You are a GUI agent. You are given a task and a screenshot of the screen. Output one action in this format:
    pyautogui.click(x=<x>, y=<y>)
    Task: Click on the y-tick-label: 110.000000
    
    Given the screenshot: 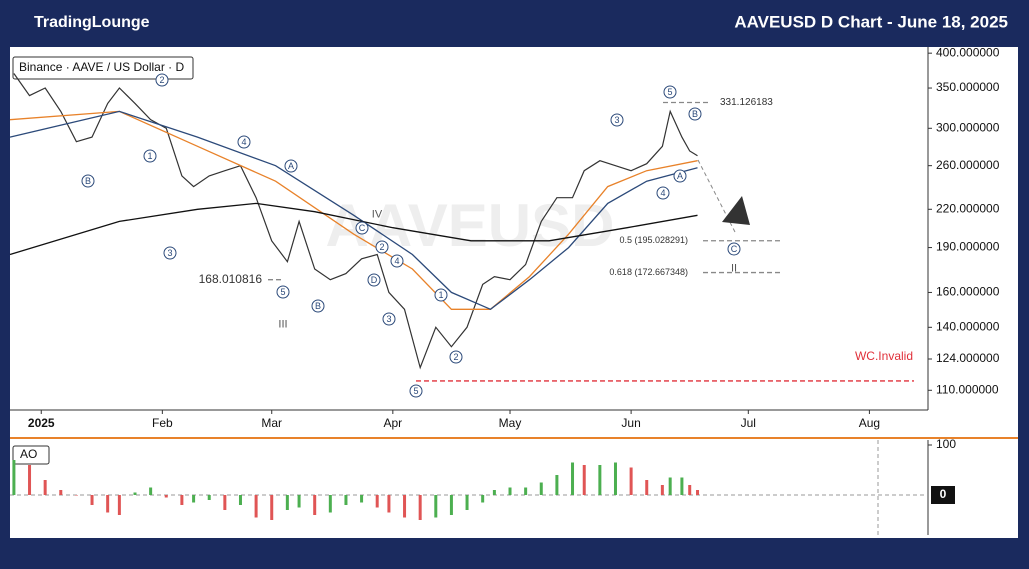 What is the action you would take?
    pyautogui.click(x=967, y=389)
    